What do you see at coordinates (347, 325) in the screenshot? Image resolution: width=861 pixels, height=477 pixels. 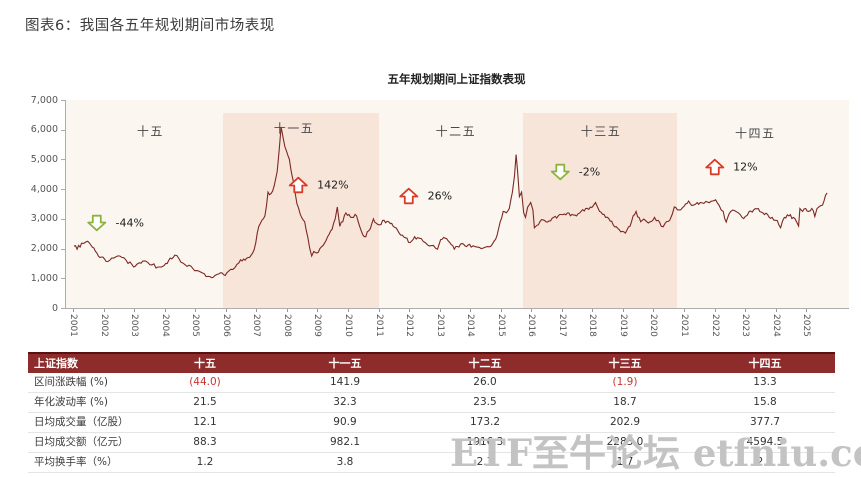 I see `x-axis-label: 2010` at bounding box center [347, 325].